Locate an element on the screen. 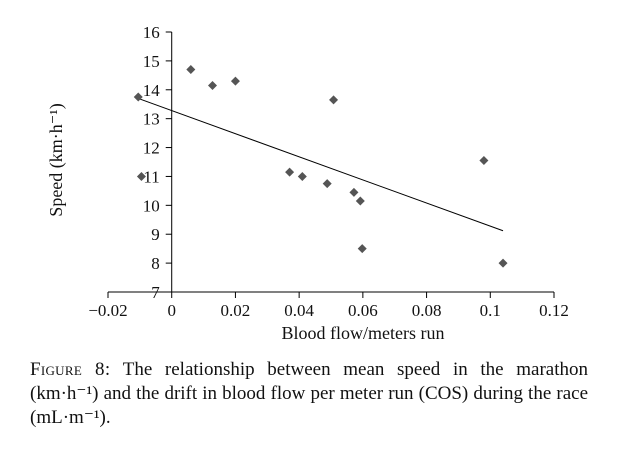 The width and height of the screenshot is (620, 450). y-tick-label: 11 is located at coordinates (151, 176).